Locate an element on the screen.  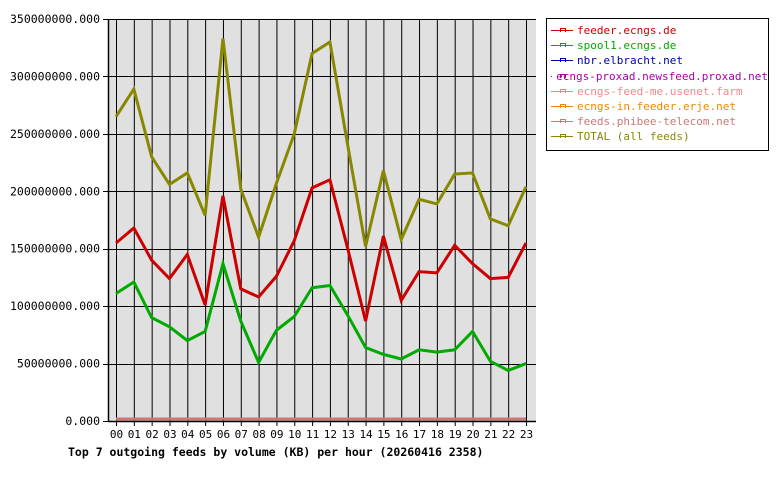
legend-label: feeds.phibee-telecom.net is located at coordinates (656, 122).